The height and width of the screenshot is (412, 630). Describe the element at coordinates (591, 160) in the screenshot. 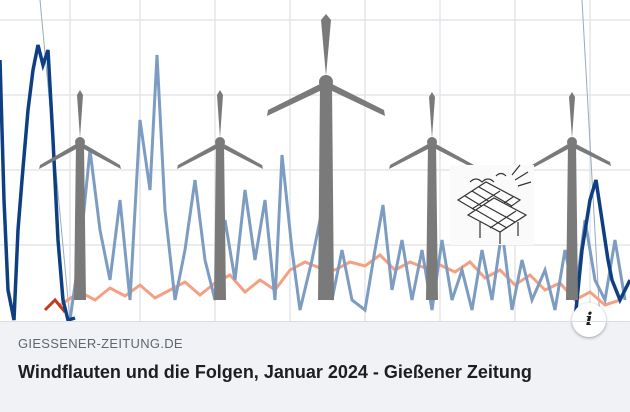

I see `decor-line-right` at that location.